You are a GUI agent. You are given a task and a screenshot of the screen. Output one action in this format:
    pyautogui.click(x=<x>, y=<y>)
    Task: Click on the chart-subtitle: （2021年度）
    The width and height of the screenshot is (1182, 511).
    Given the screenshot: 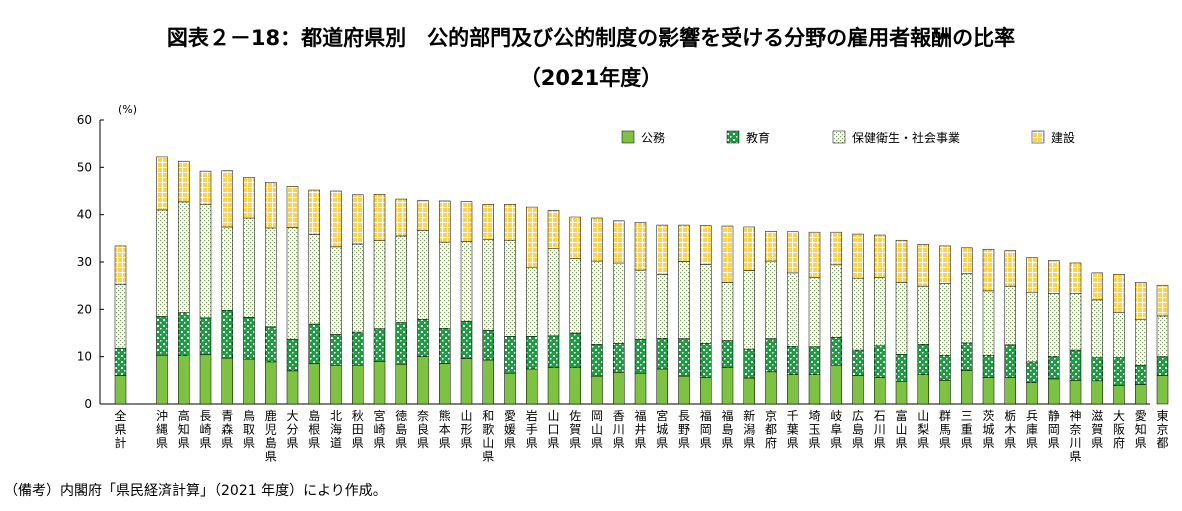 What is the action you would take?
    pyautogui.click(x=591, y=78)
    